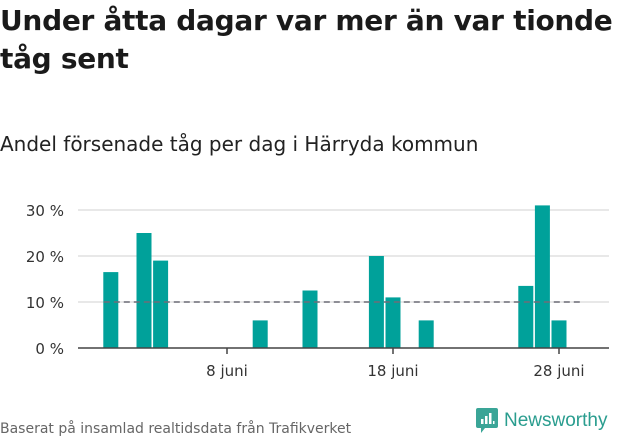 The height and width of the screenshot is (439, 631). What do you see at coordinates (49, 349) in the screenshot?
I see `y-tick-label: 0 %` at bounding box center [49, 349].